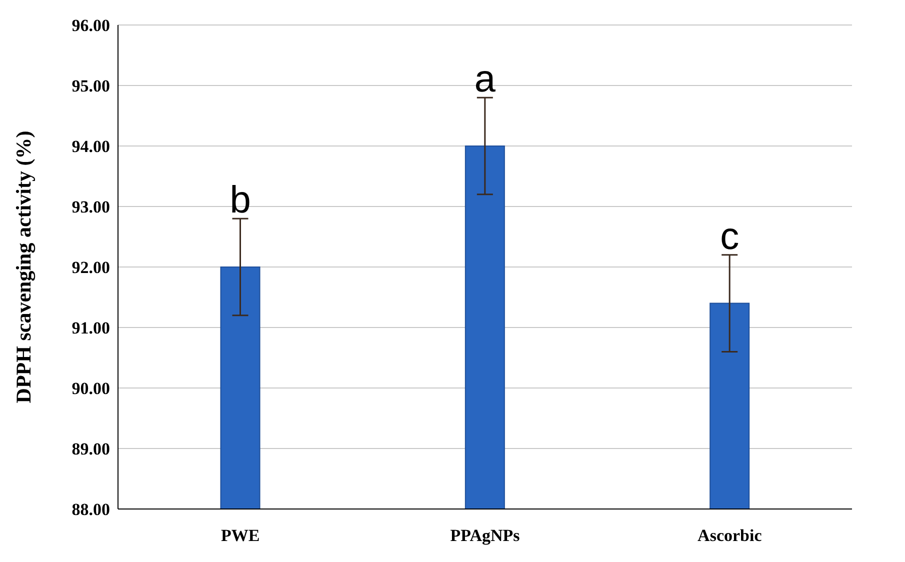 The width and height of the screenshot is (905, 562). Describe the element at coordinates (91, 86) in the screenshot. I see `y-tick-label: 95.00` at that location.